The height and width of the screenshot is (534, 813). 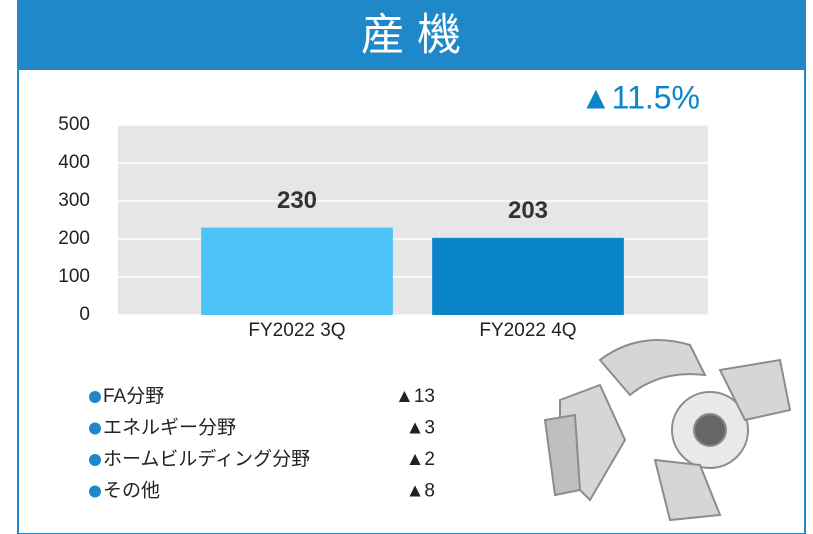 What do you see at coordinates (169, 428) in the screenshot?
I see `breakdown-label: エネルギー分野` at bounding box center [169, 428].